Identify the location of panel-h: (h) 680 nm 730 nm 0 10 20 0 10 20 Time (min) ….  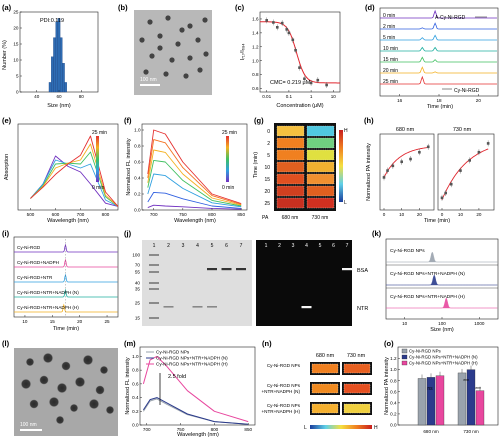
(429, 170).